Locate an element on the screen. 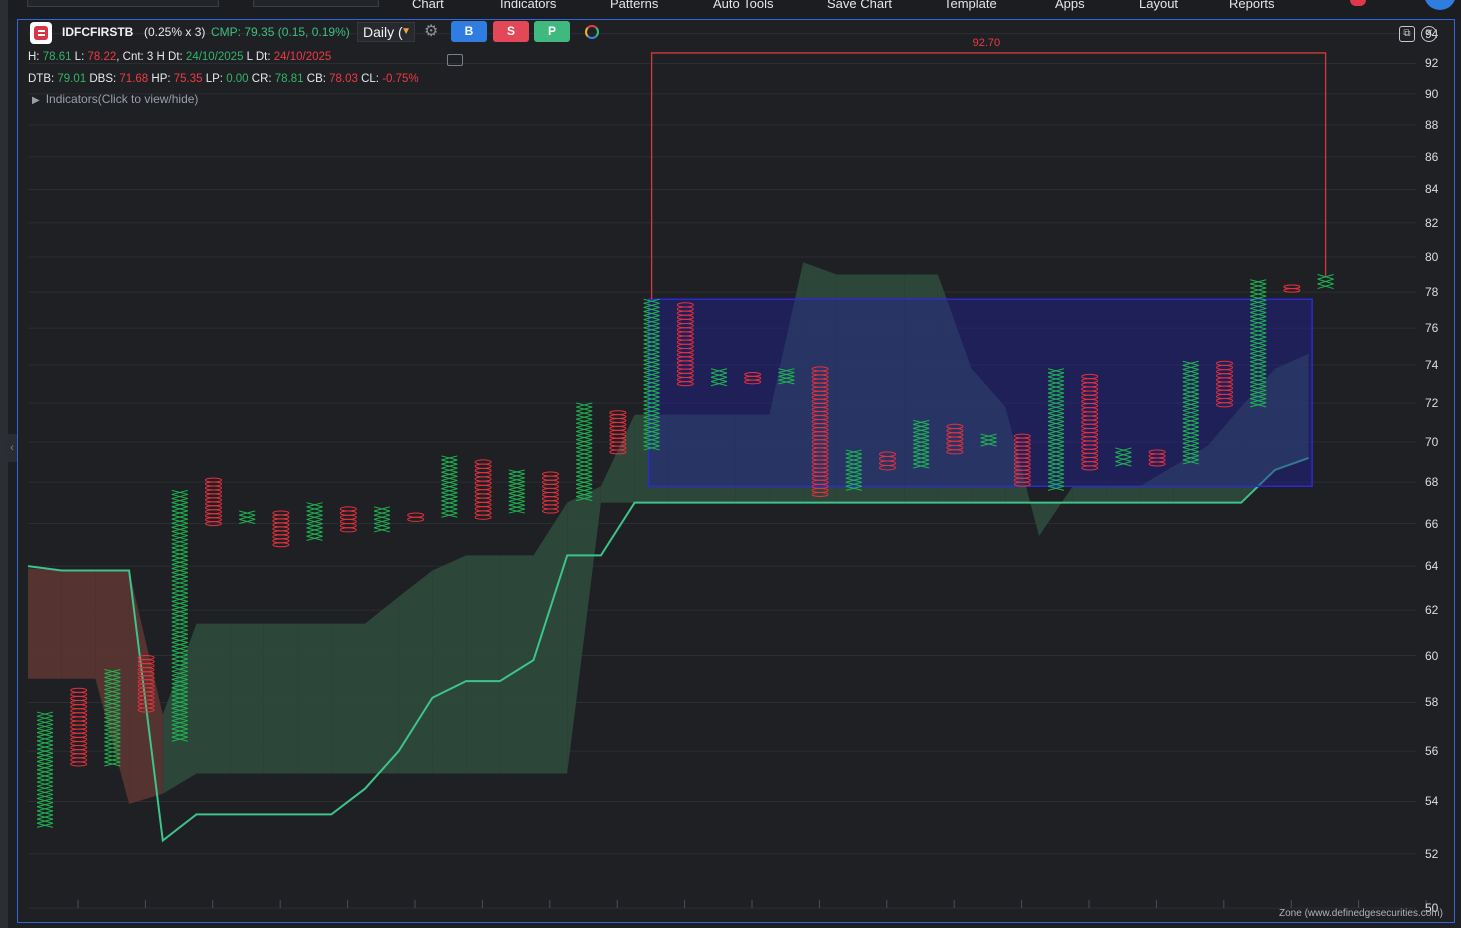 The height and width of the screenshot is (928, 1461). close-chart-icon: ✕ is located at coordinates (1429, 34).